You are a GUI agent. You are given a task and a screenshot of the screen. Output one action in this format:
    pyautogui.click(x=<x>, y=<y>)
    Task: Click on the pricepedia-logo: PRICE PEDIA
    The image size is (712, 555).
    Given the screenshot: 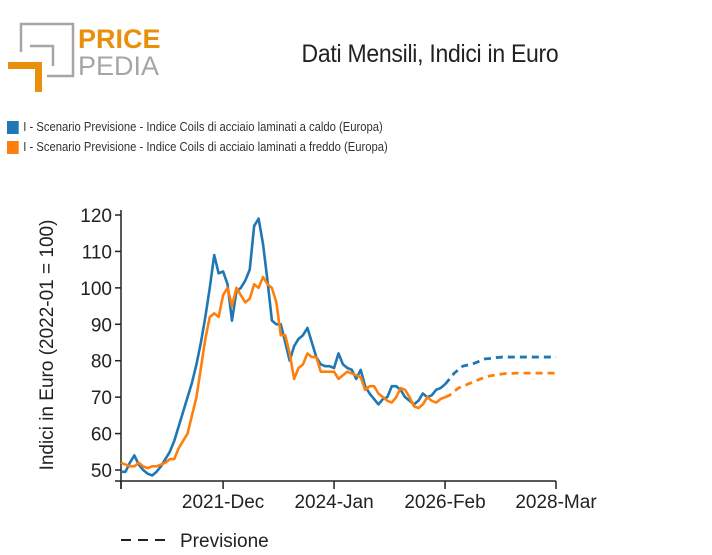 What is the action you would take?
    pyautogui.click(x=84, y=57)
    